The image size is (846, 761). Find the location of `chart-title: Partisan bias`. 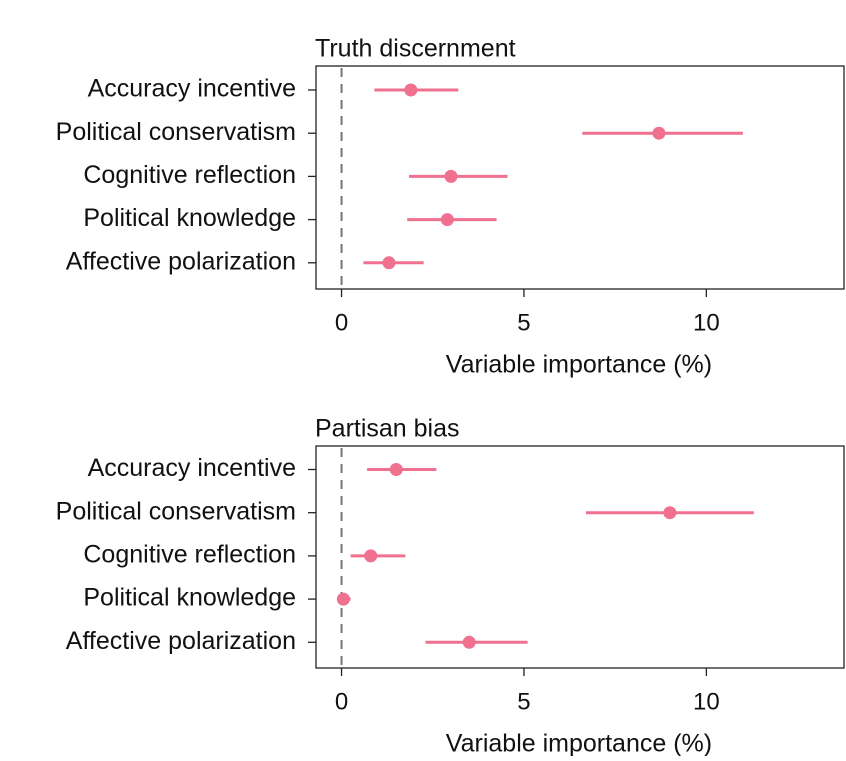

chart-title: Partisan bias is located at coordinates (387, 429).